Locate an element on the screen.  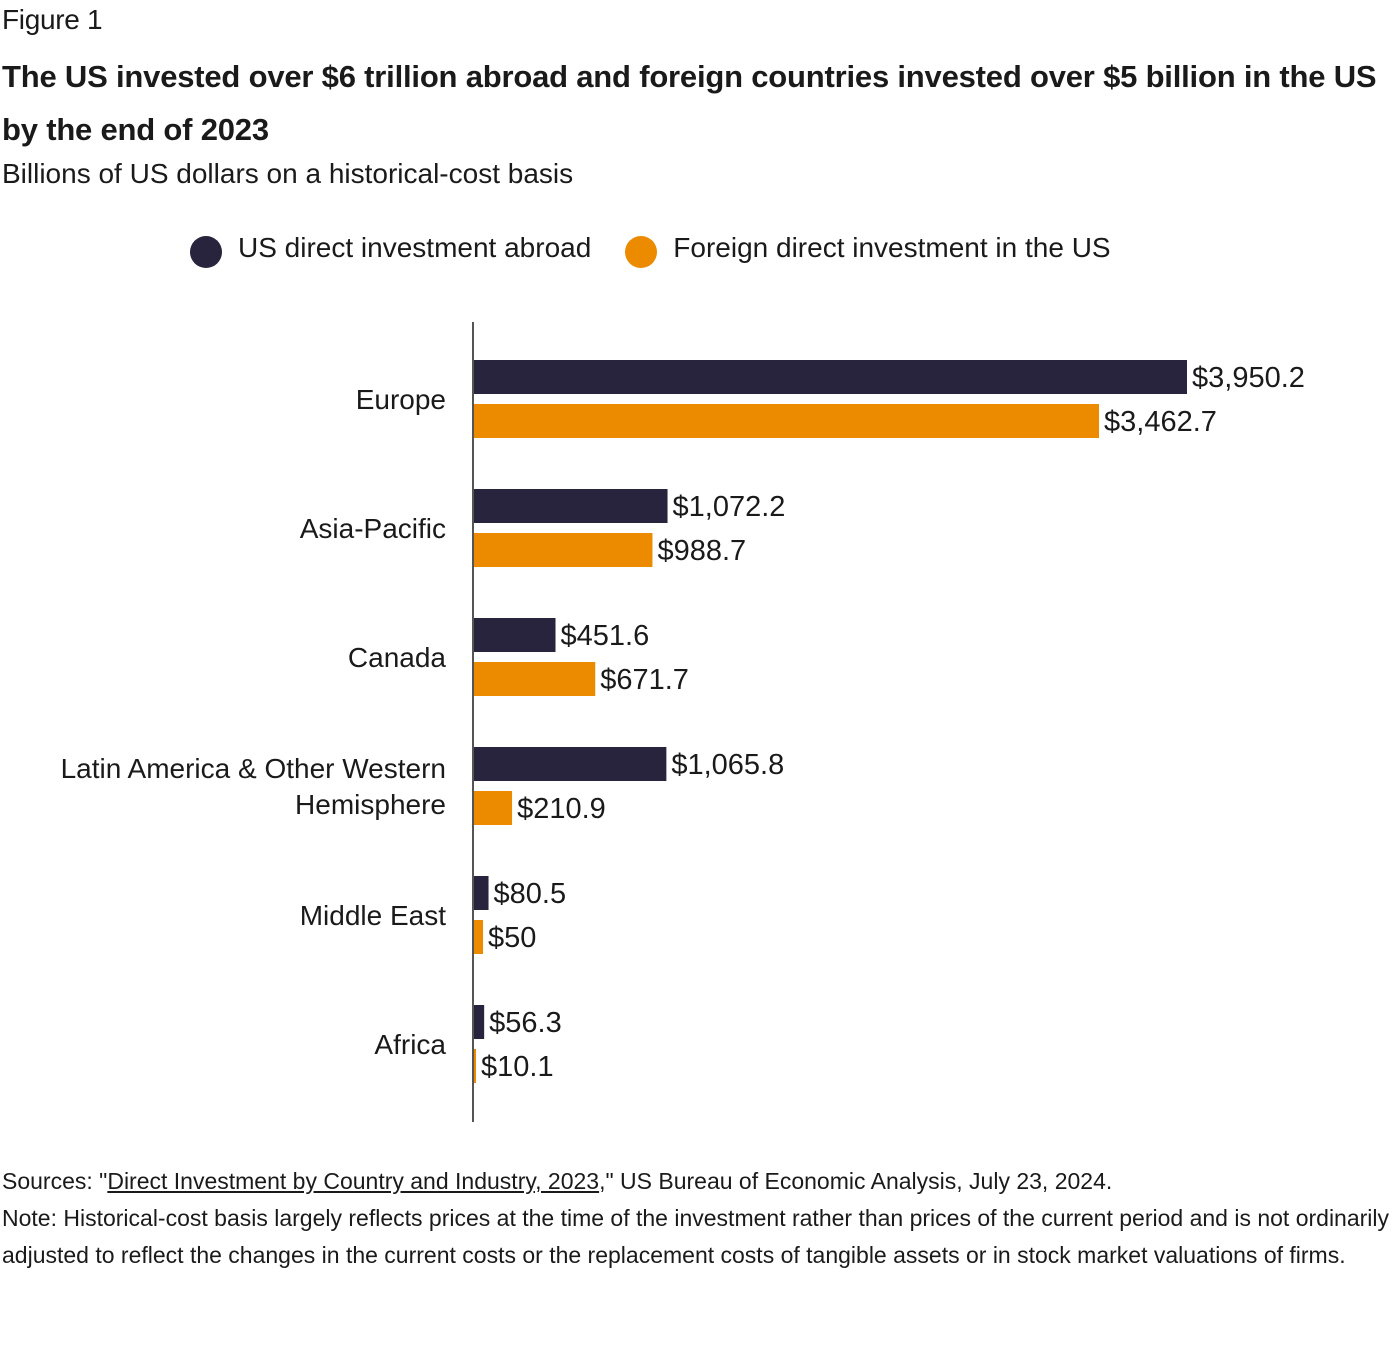
legend-swatch-foreign-in-us is located at coordinates (641, 252).